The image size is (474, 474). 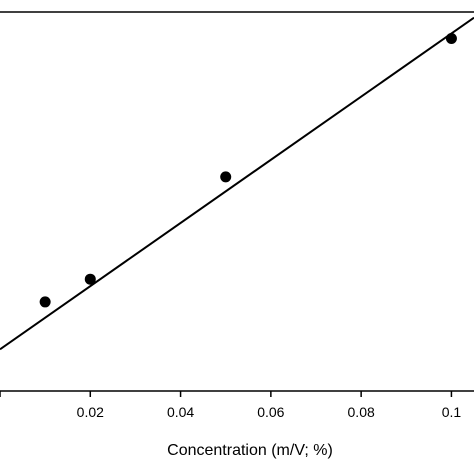 I want to click on x-tick-label: 0.02, so click(x=90, y=412).